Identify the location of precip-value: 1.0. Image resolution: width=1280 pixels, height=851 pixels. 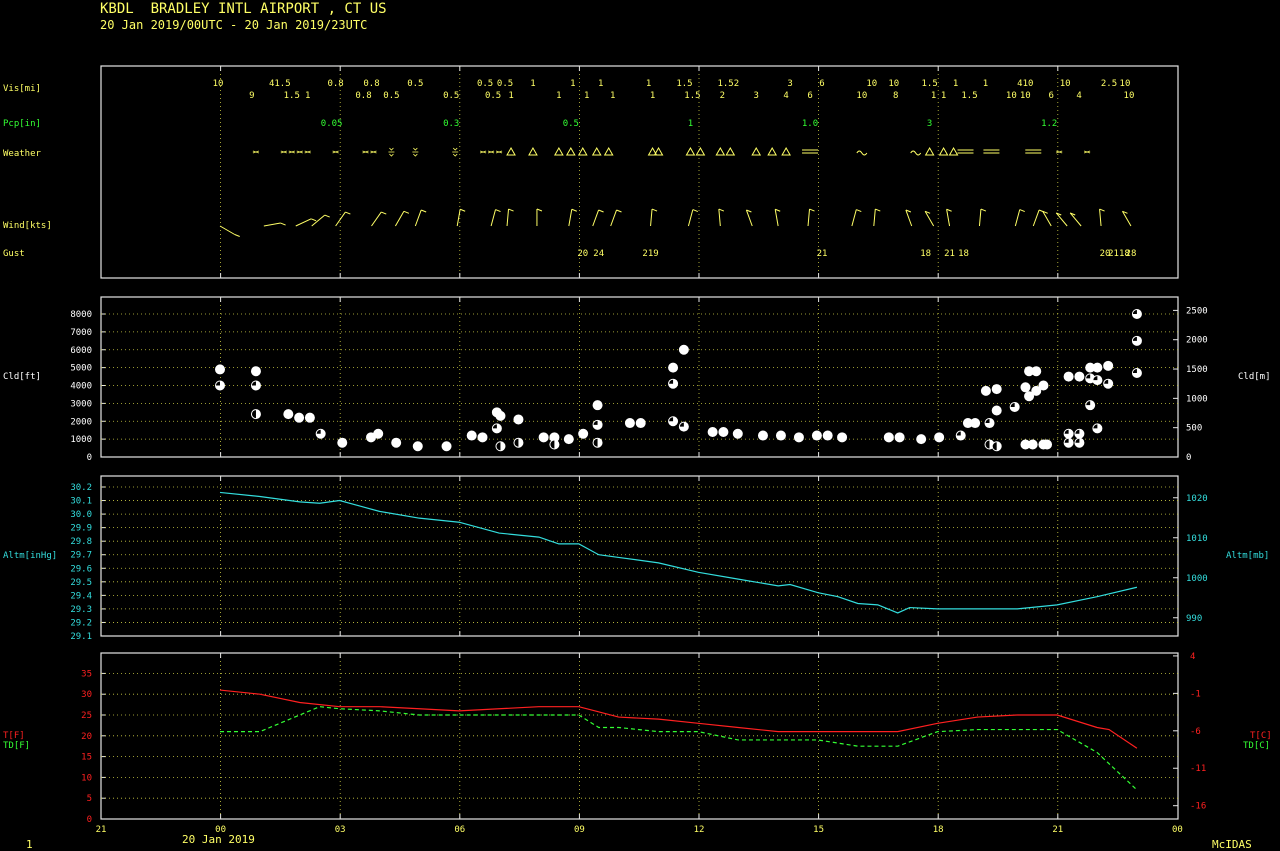
(810, 124).